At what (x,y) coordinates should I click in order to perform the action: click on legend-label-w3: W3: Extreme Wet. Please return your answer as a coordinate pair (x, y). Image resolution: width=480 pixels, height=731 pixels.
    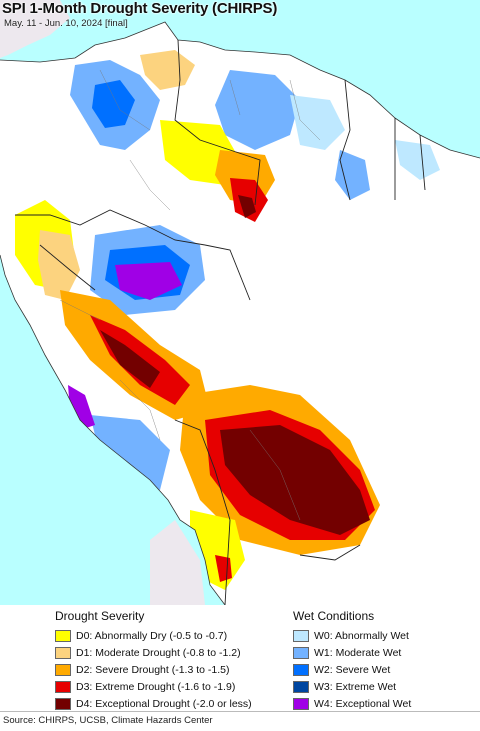
    Looking at the image, I should click on (355, 686).